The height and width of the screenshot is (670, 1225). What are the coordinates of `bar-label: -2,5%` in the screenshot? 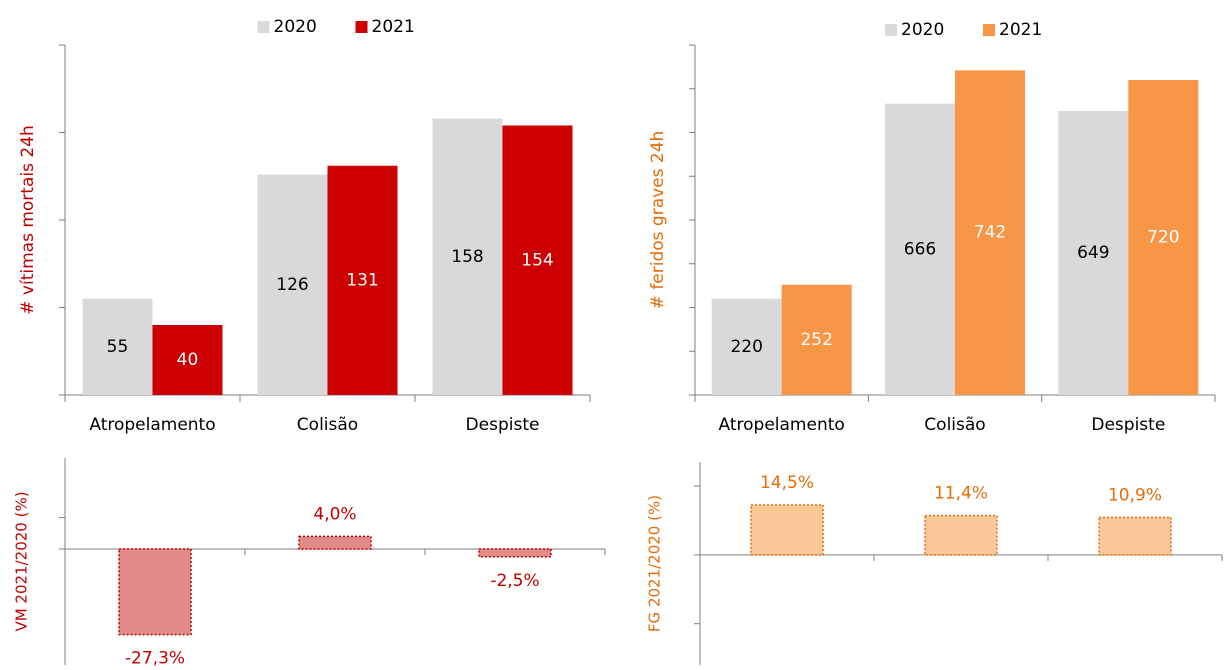 It's located at (514, 581).